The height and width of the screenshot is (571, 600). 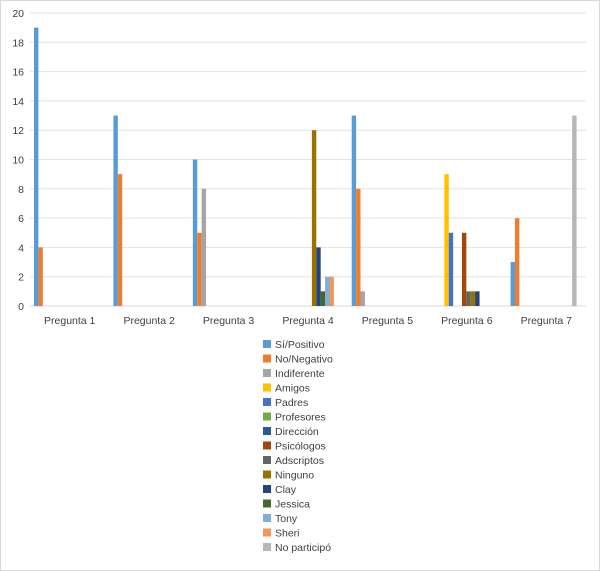 I want to click on y-tick-label: 12, so click(x=18, y=131).